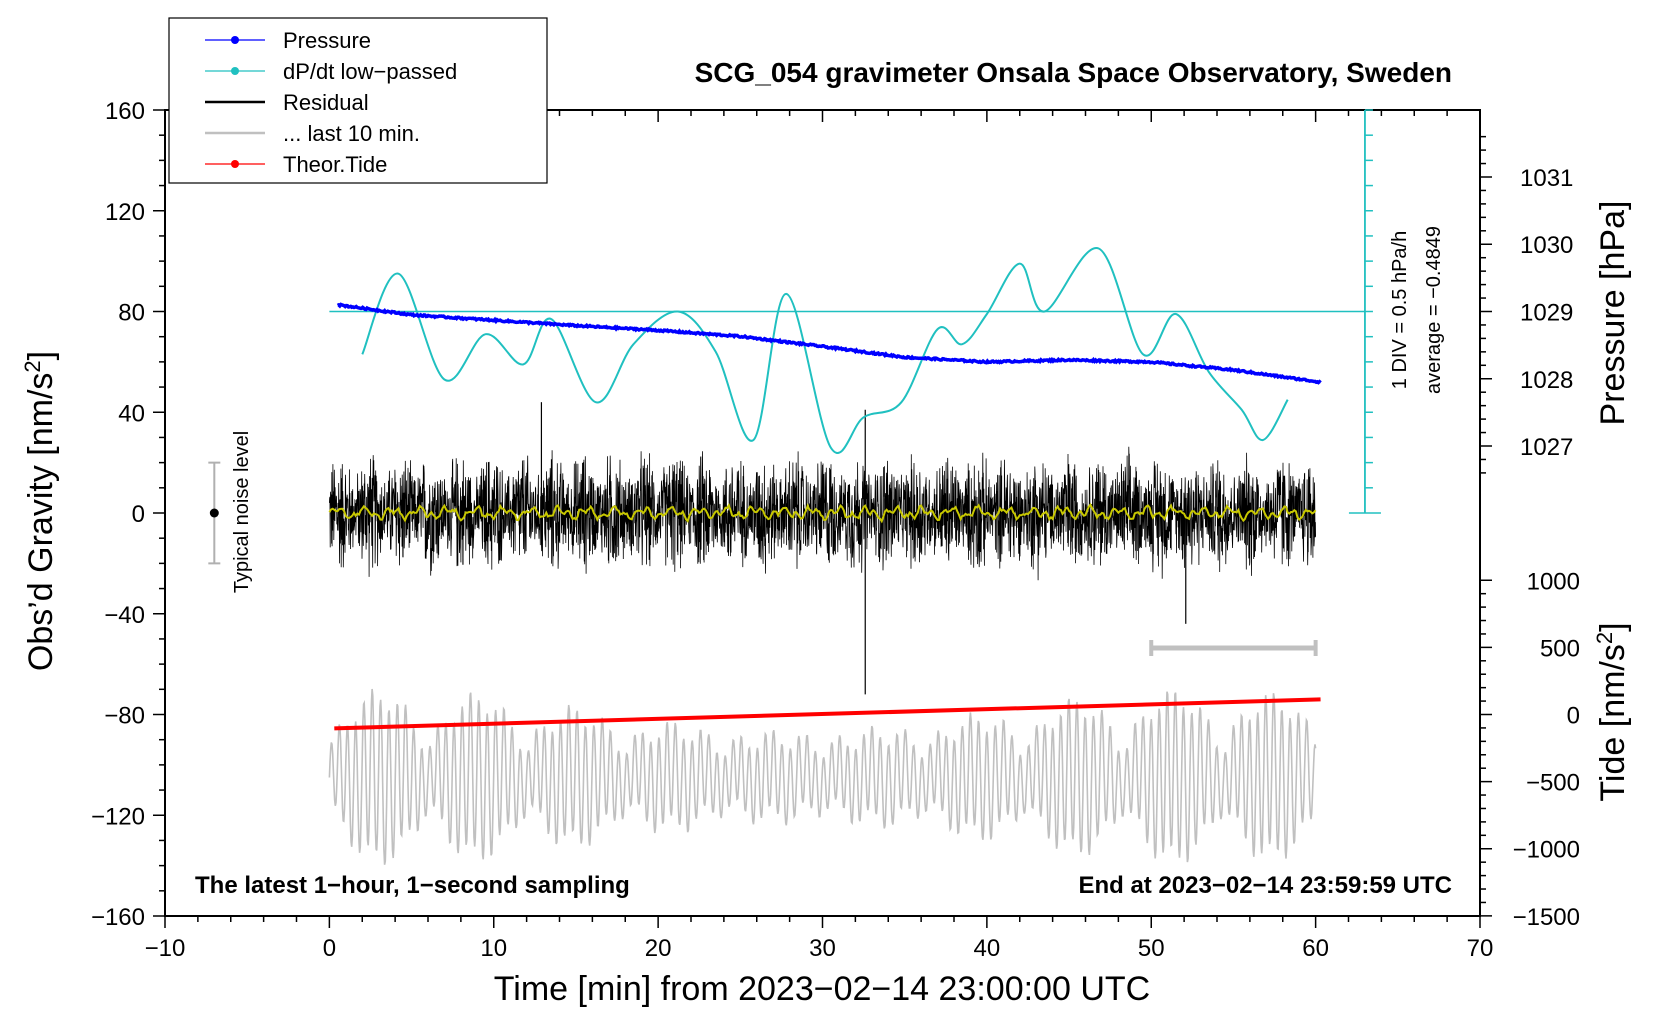 The width and height of the screenshot is (1660, 1025). I want to click on y-tick-label: −160, so click(118, 917).